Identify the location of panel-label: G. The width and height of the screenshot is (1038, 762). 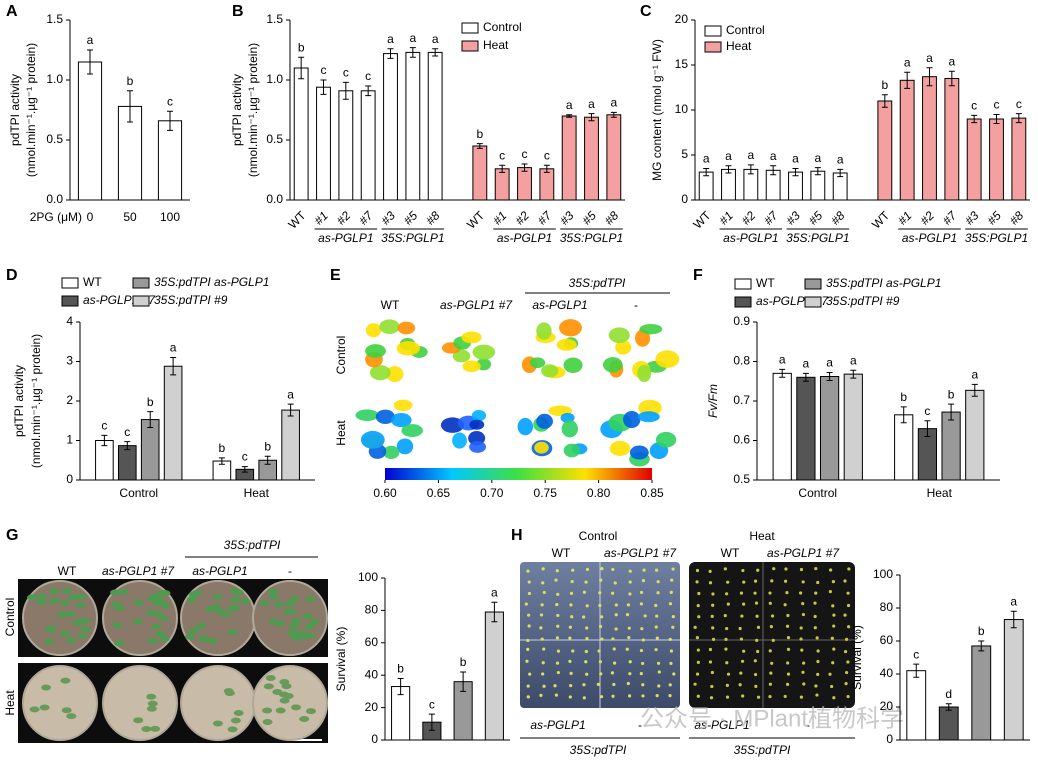
(12, 535).